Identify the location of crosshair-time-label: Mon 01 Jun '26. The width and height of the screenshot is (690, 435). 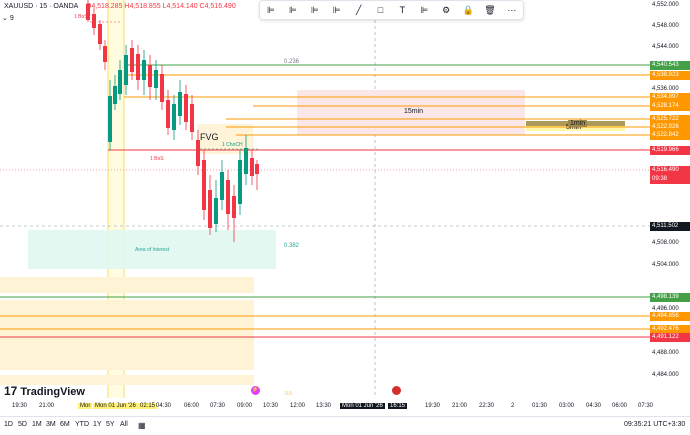
(362, 406).